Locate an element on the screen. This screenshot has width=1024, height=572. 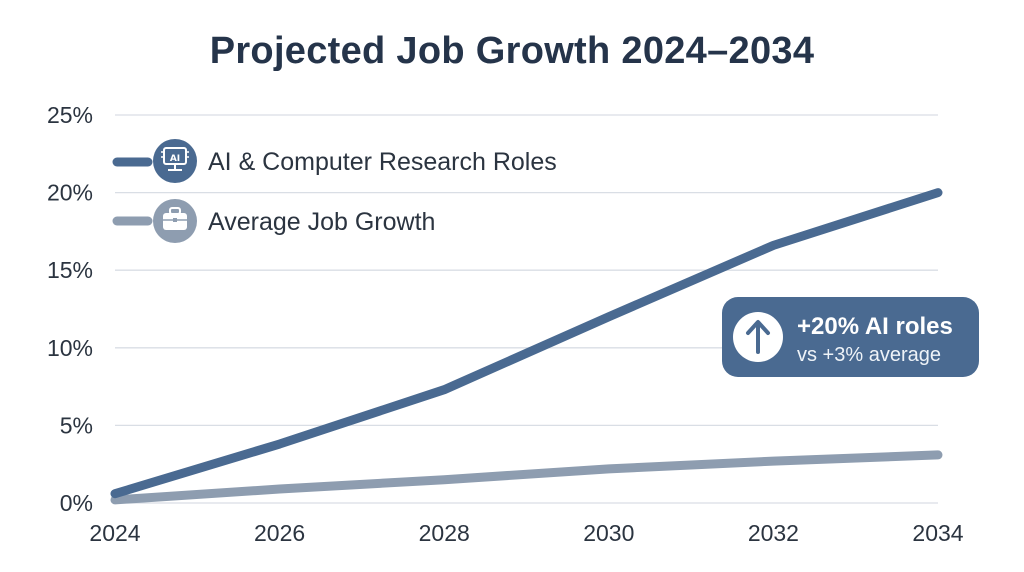
svg-text: AI is located at coordinates (175, 159).